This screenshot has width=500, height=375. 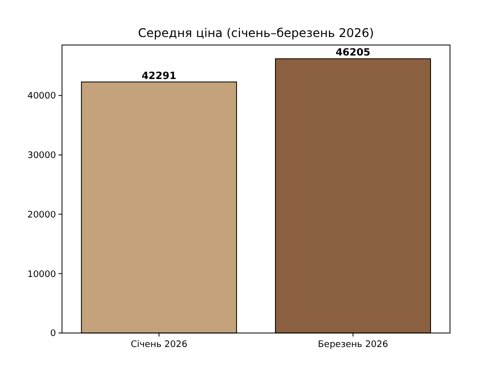 I want to click on y-tick-label: 30000, so click(x=41, y=156).